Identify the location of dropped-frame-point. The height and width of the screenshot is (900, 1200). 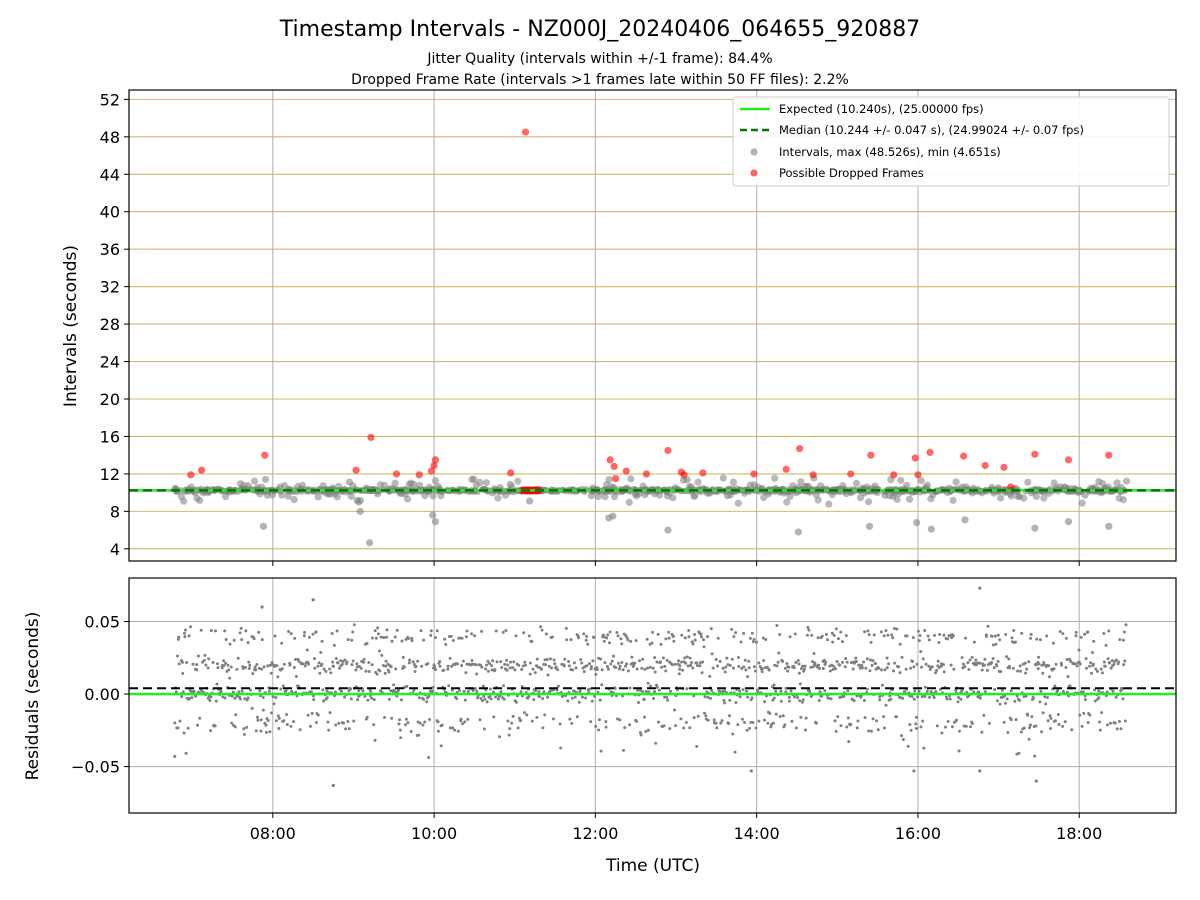
(918, 475).